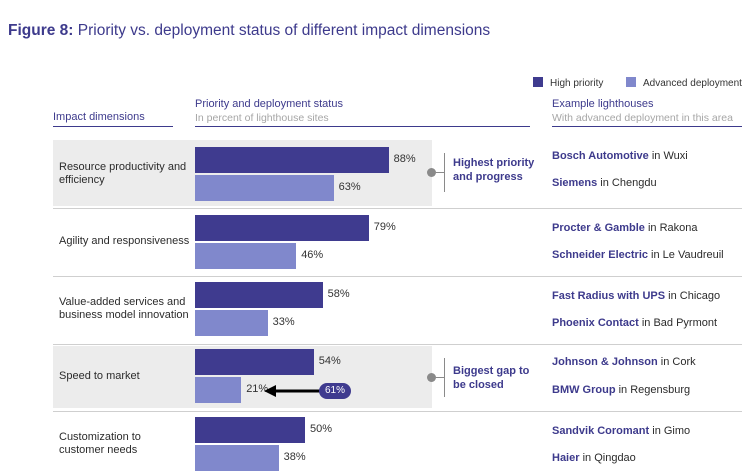 The height and width of the screenshot is (471, 750). Describe the element at coordinates (538, 82) in the screenshot. I see `legend-swatch-high-priority` at that location.